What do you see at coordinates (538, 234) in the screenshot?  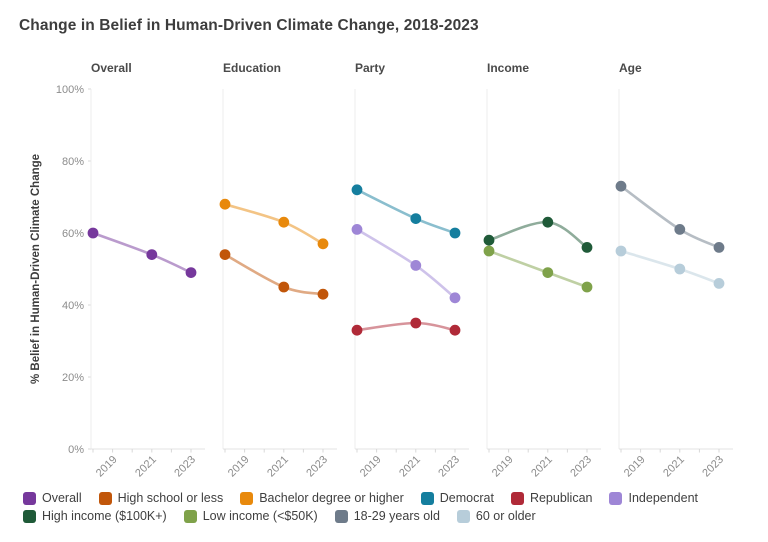 I see `series-line-high-income-100k` at bounding box center [538, 234].